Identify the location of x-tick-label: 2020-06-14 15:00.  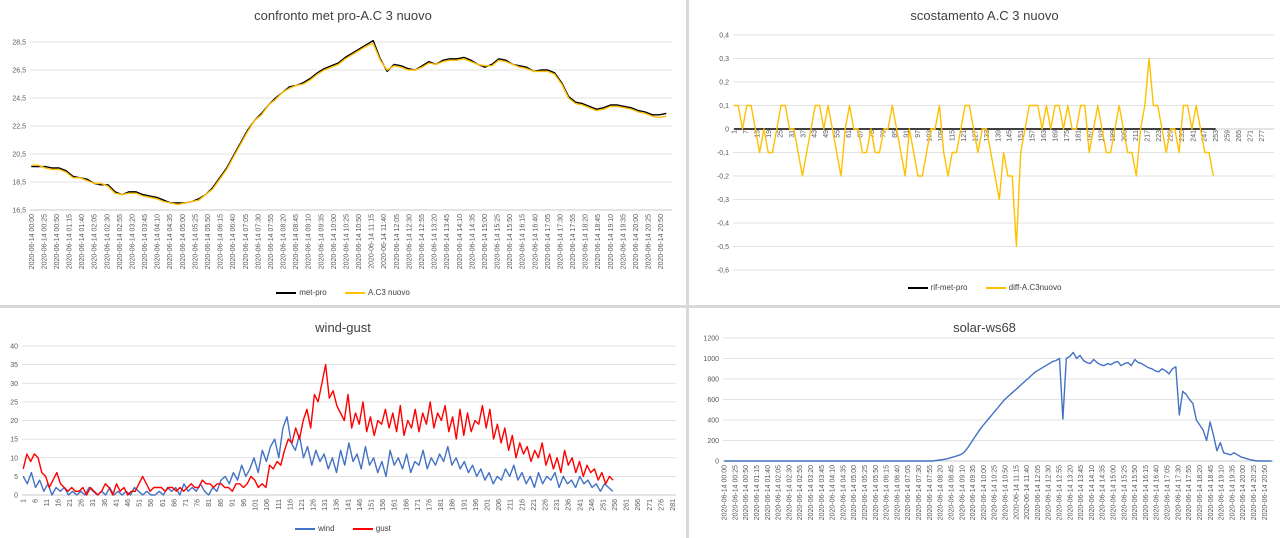
(1114, 492).